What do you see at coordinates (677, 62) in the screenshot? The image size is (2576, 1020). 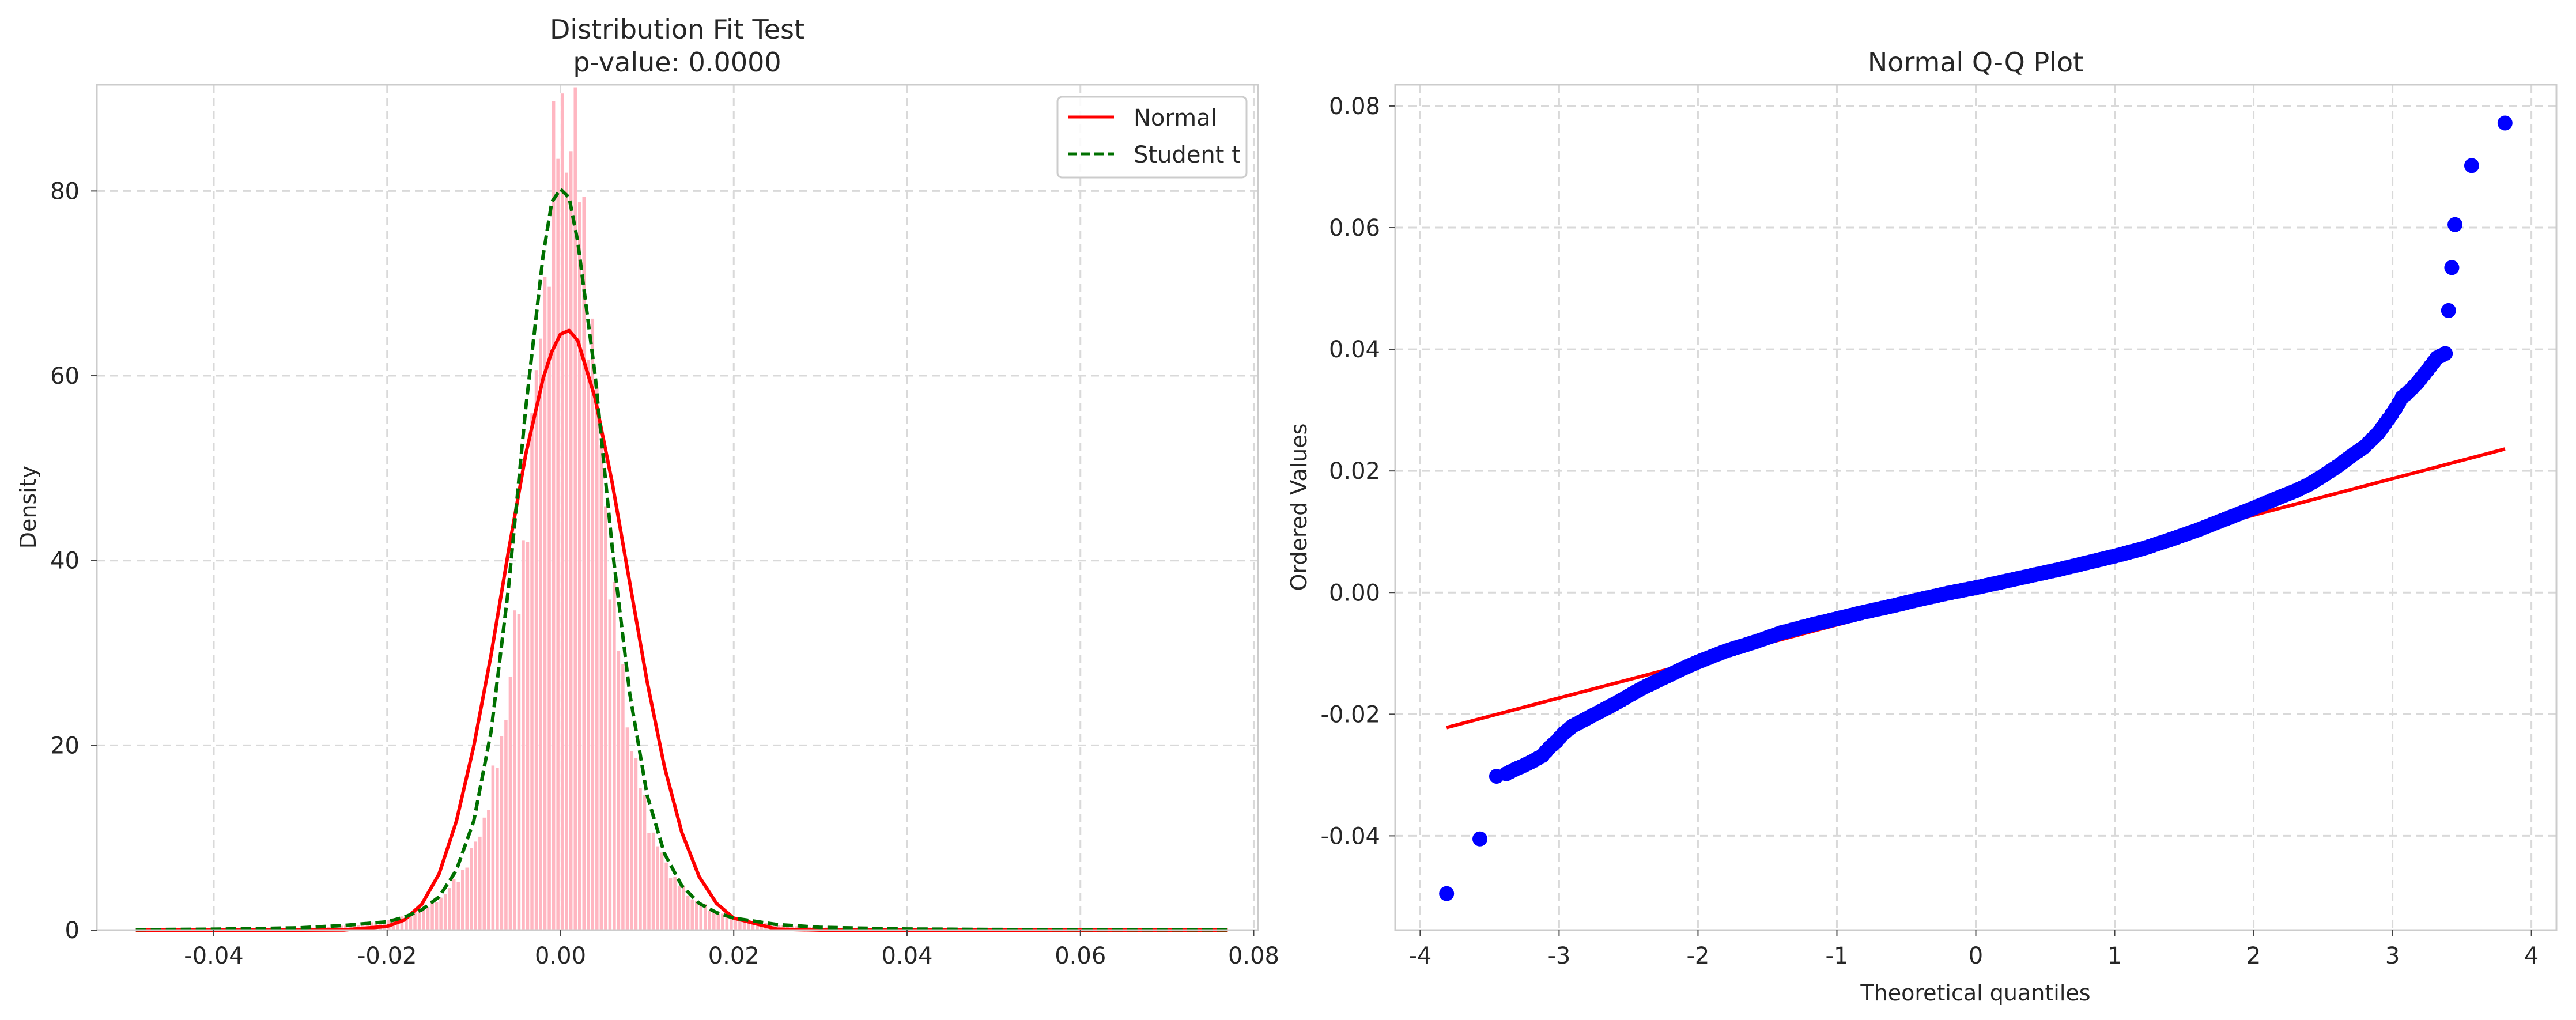 I see `left-title-line-2: p-value: 0.0000` at bounding box center [677, 62].